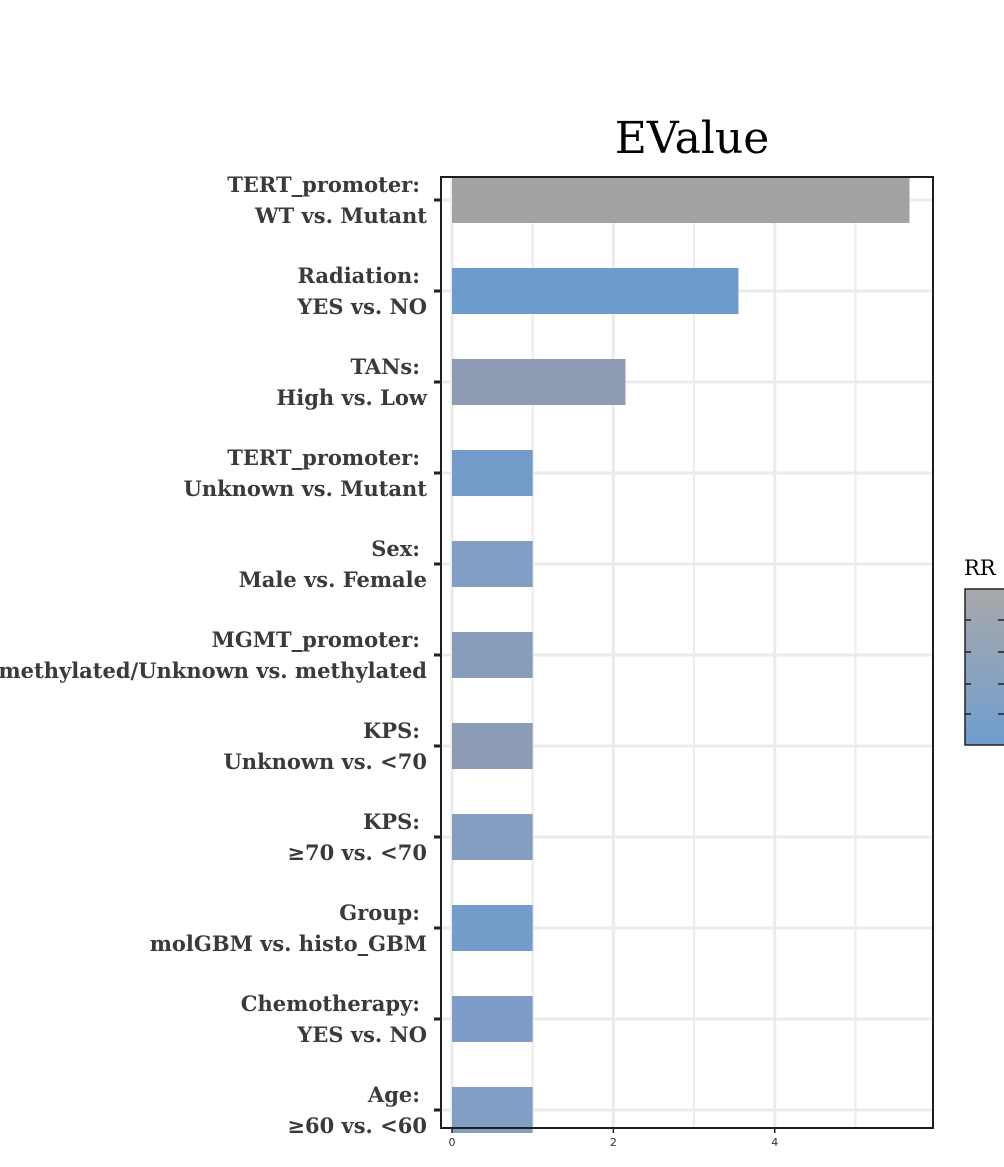 This screenshot has width=1004, height=1167. Describe the element at coordinates (357, 852) in the screenshot. I see `category-label-line2: ≥70 vs. <70` at that location.